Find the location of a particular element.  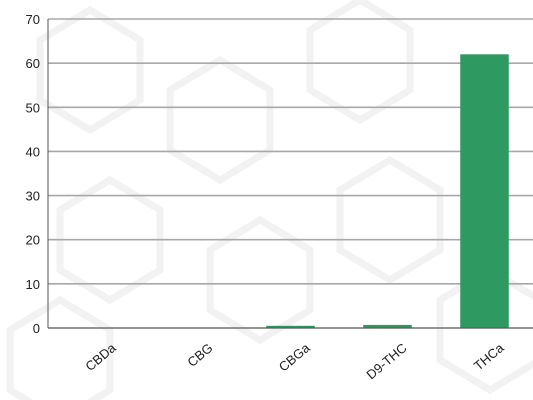

y-tick-label: 50 is located at coordinates (33, 107).